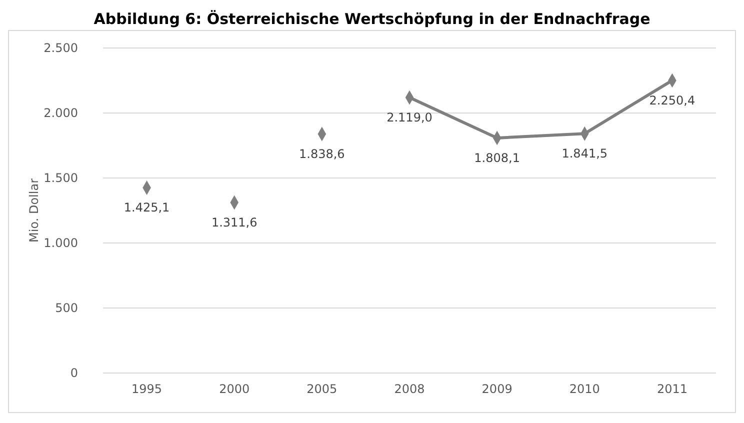 The height and width of the screenshot is (423, 744). Describe the element at coordinates (74, 373) in the screenshot. I see `y-tick-label: 0` at that location.